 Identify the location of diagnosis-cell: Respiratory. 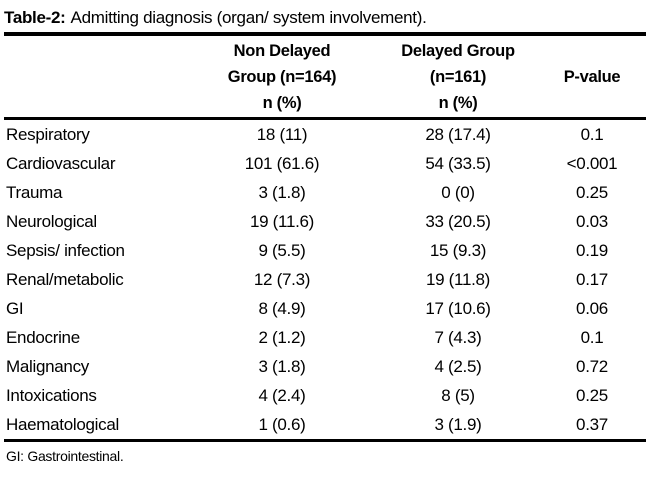
(48, 134).